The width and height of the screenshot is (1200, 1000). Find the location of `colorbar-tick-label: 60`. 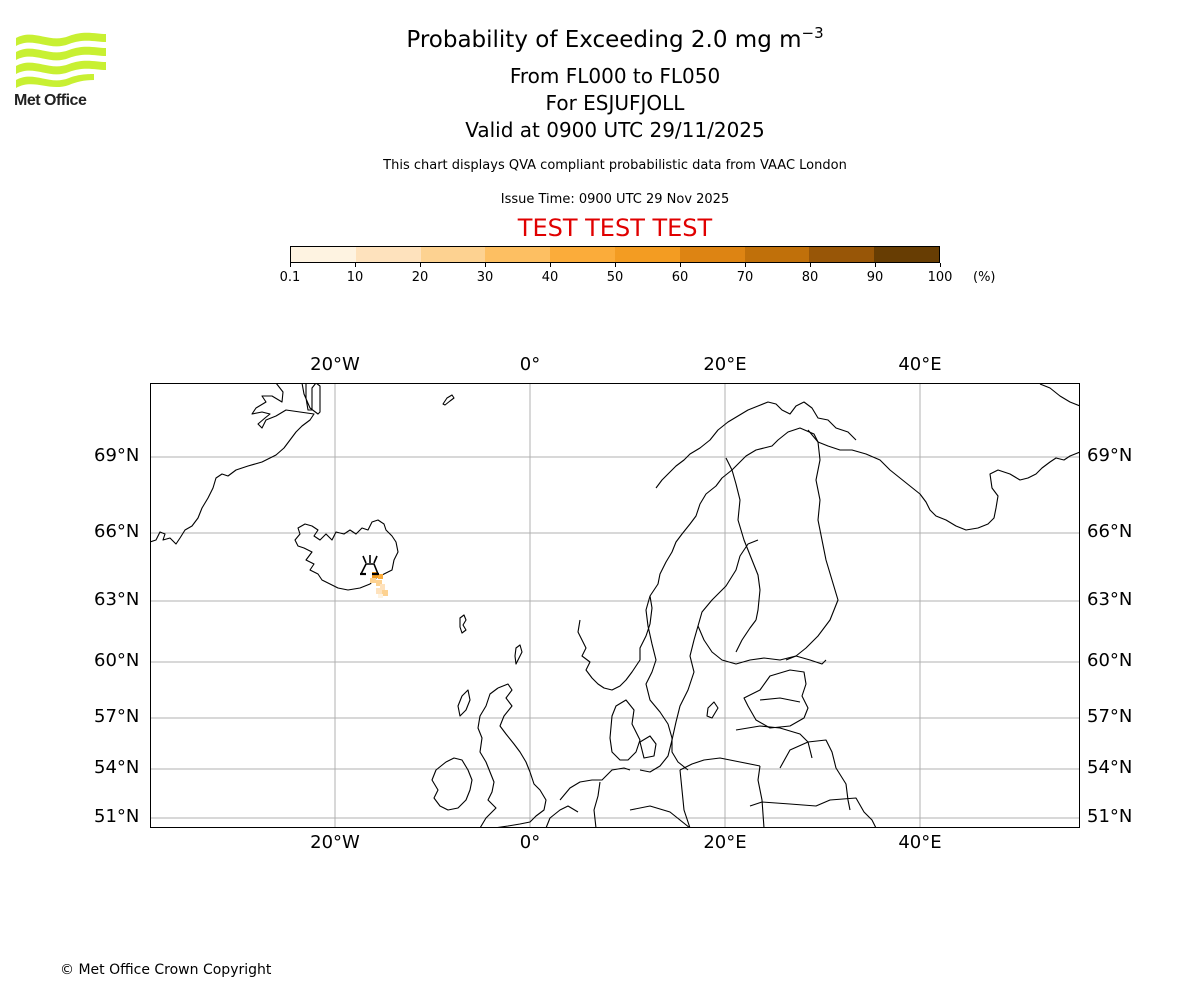

colorbar-tick-label: 60 is located at coordinates (680, 277).